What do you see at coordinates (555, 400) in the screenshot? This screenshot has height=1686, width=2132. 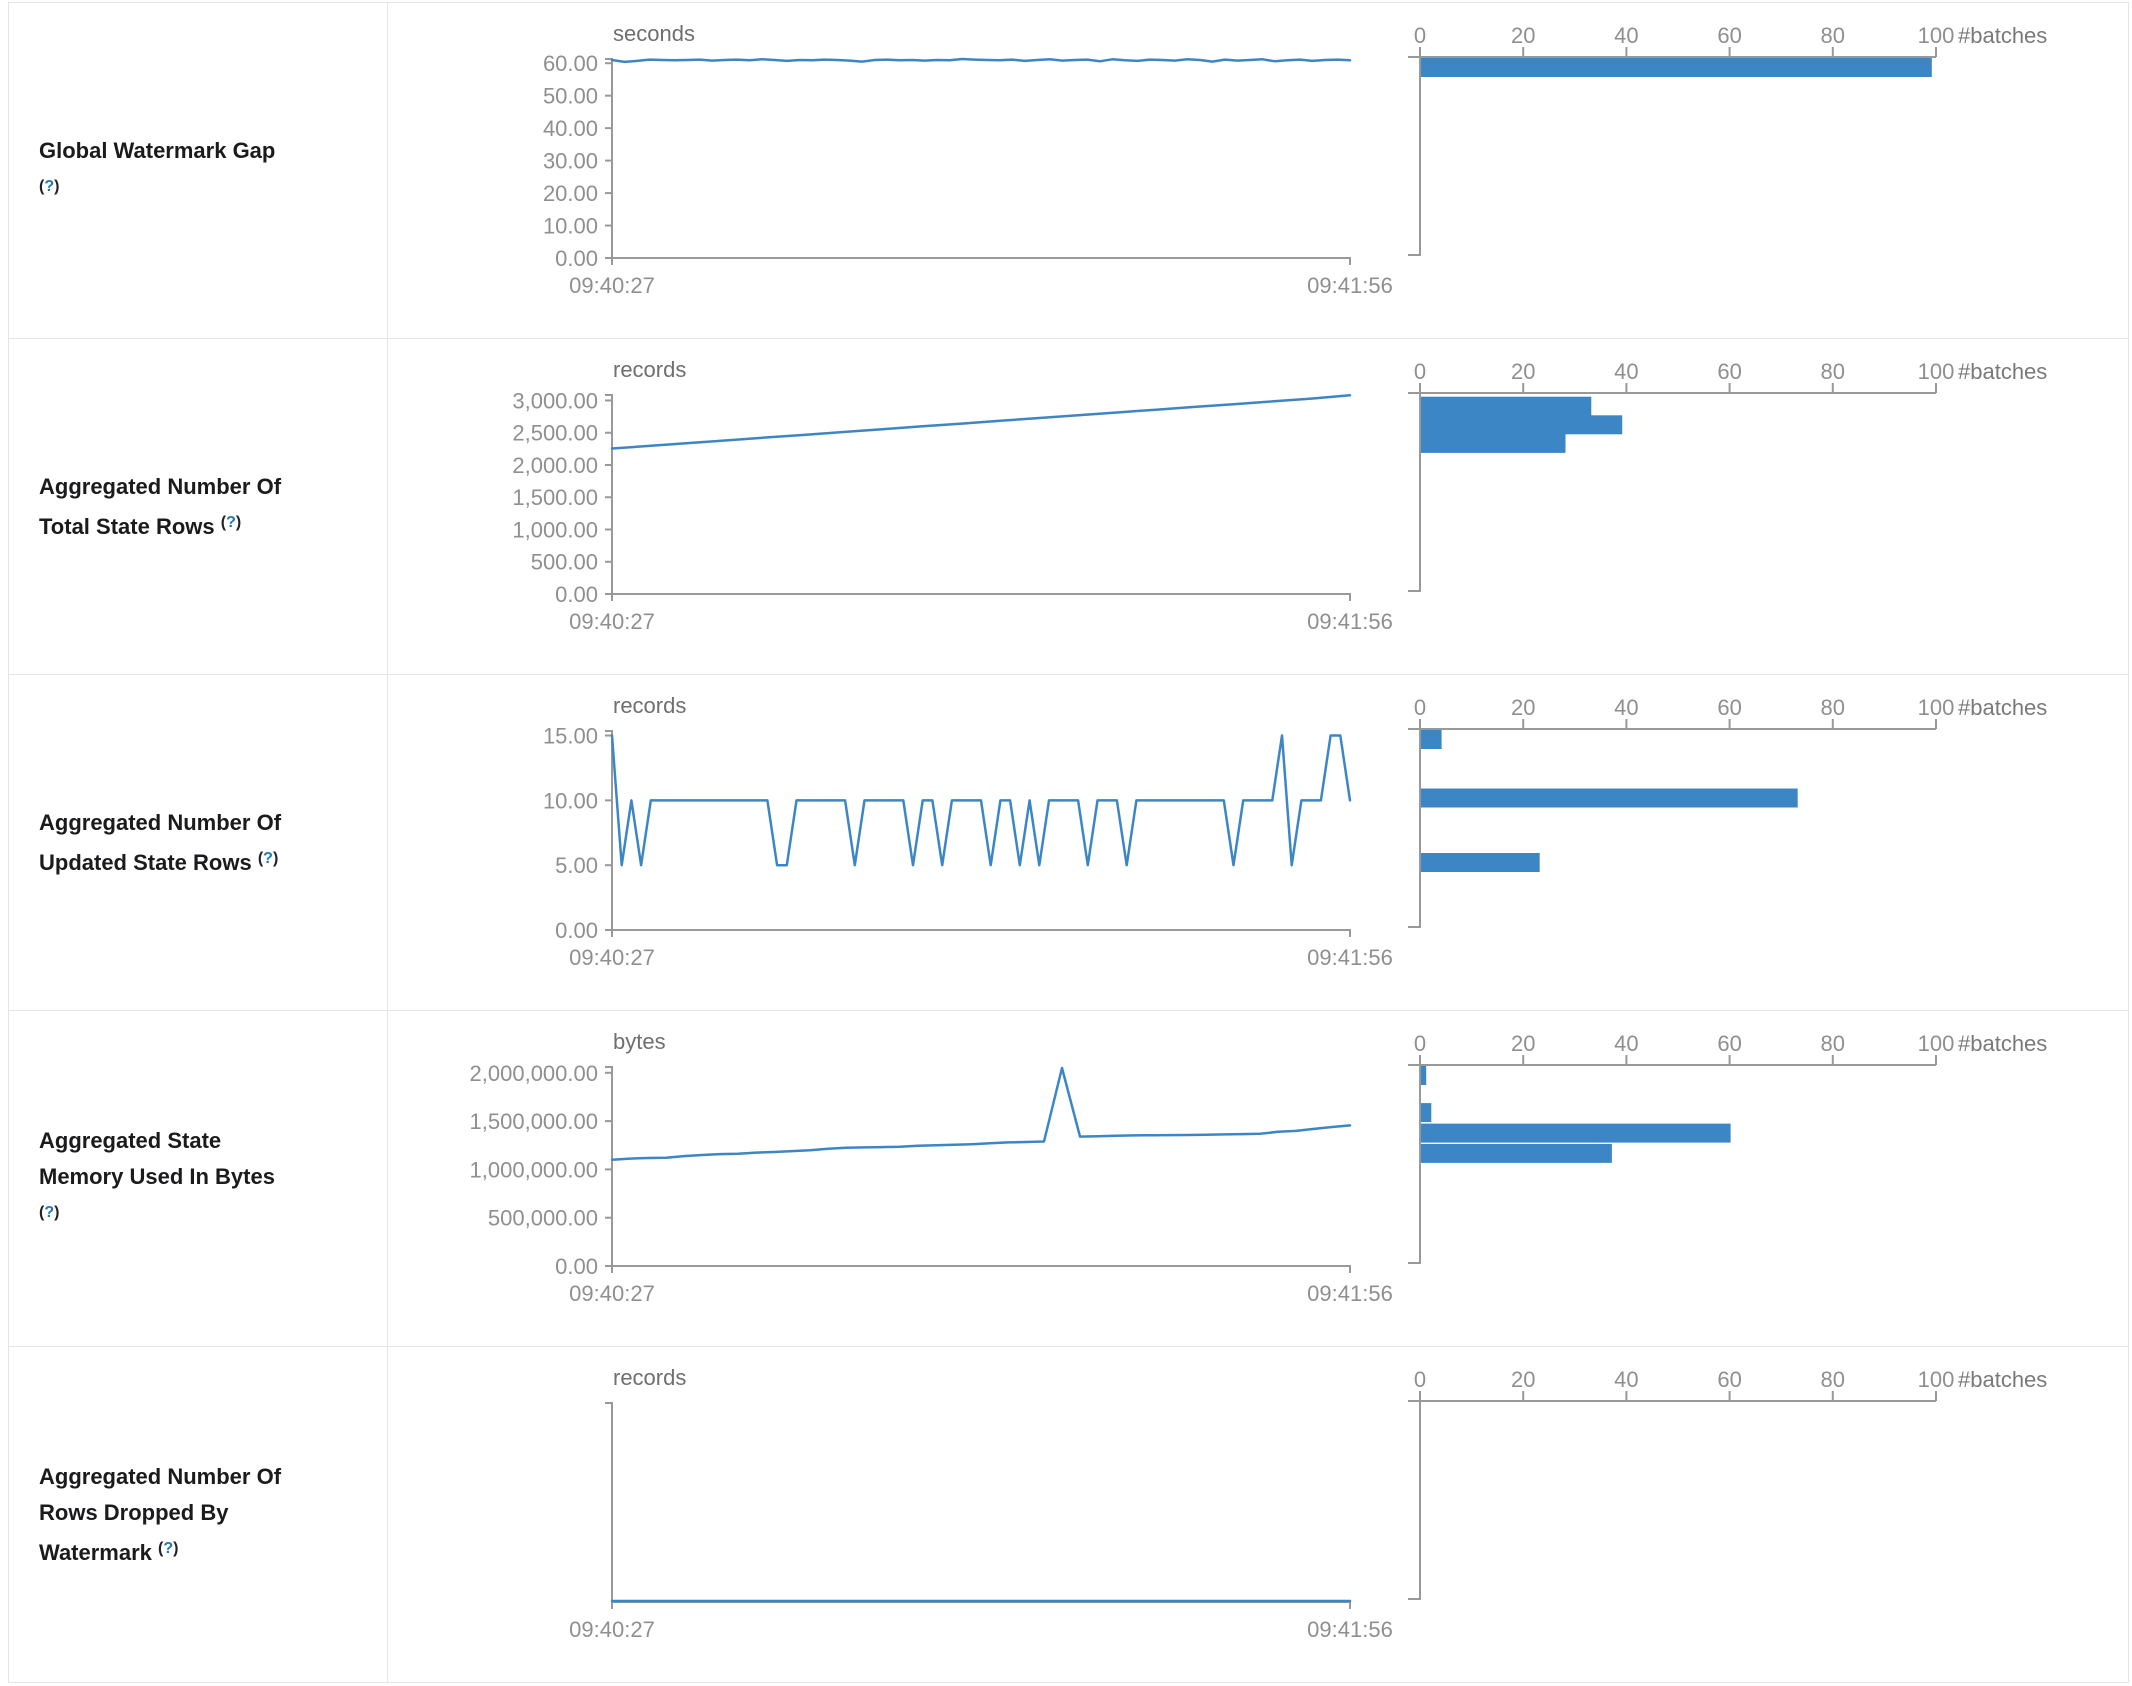 I see `timeline-y-tick-label: 3,000.00` at bounding box center [555, 400].